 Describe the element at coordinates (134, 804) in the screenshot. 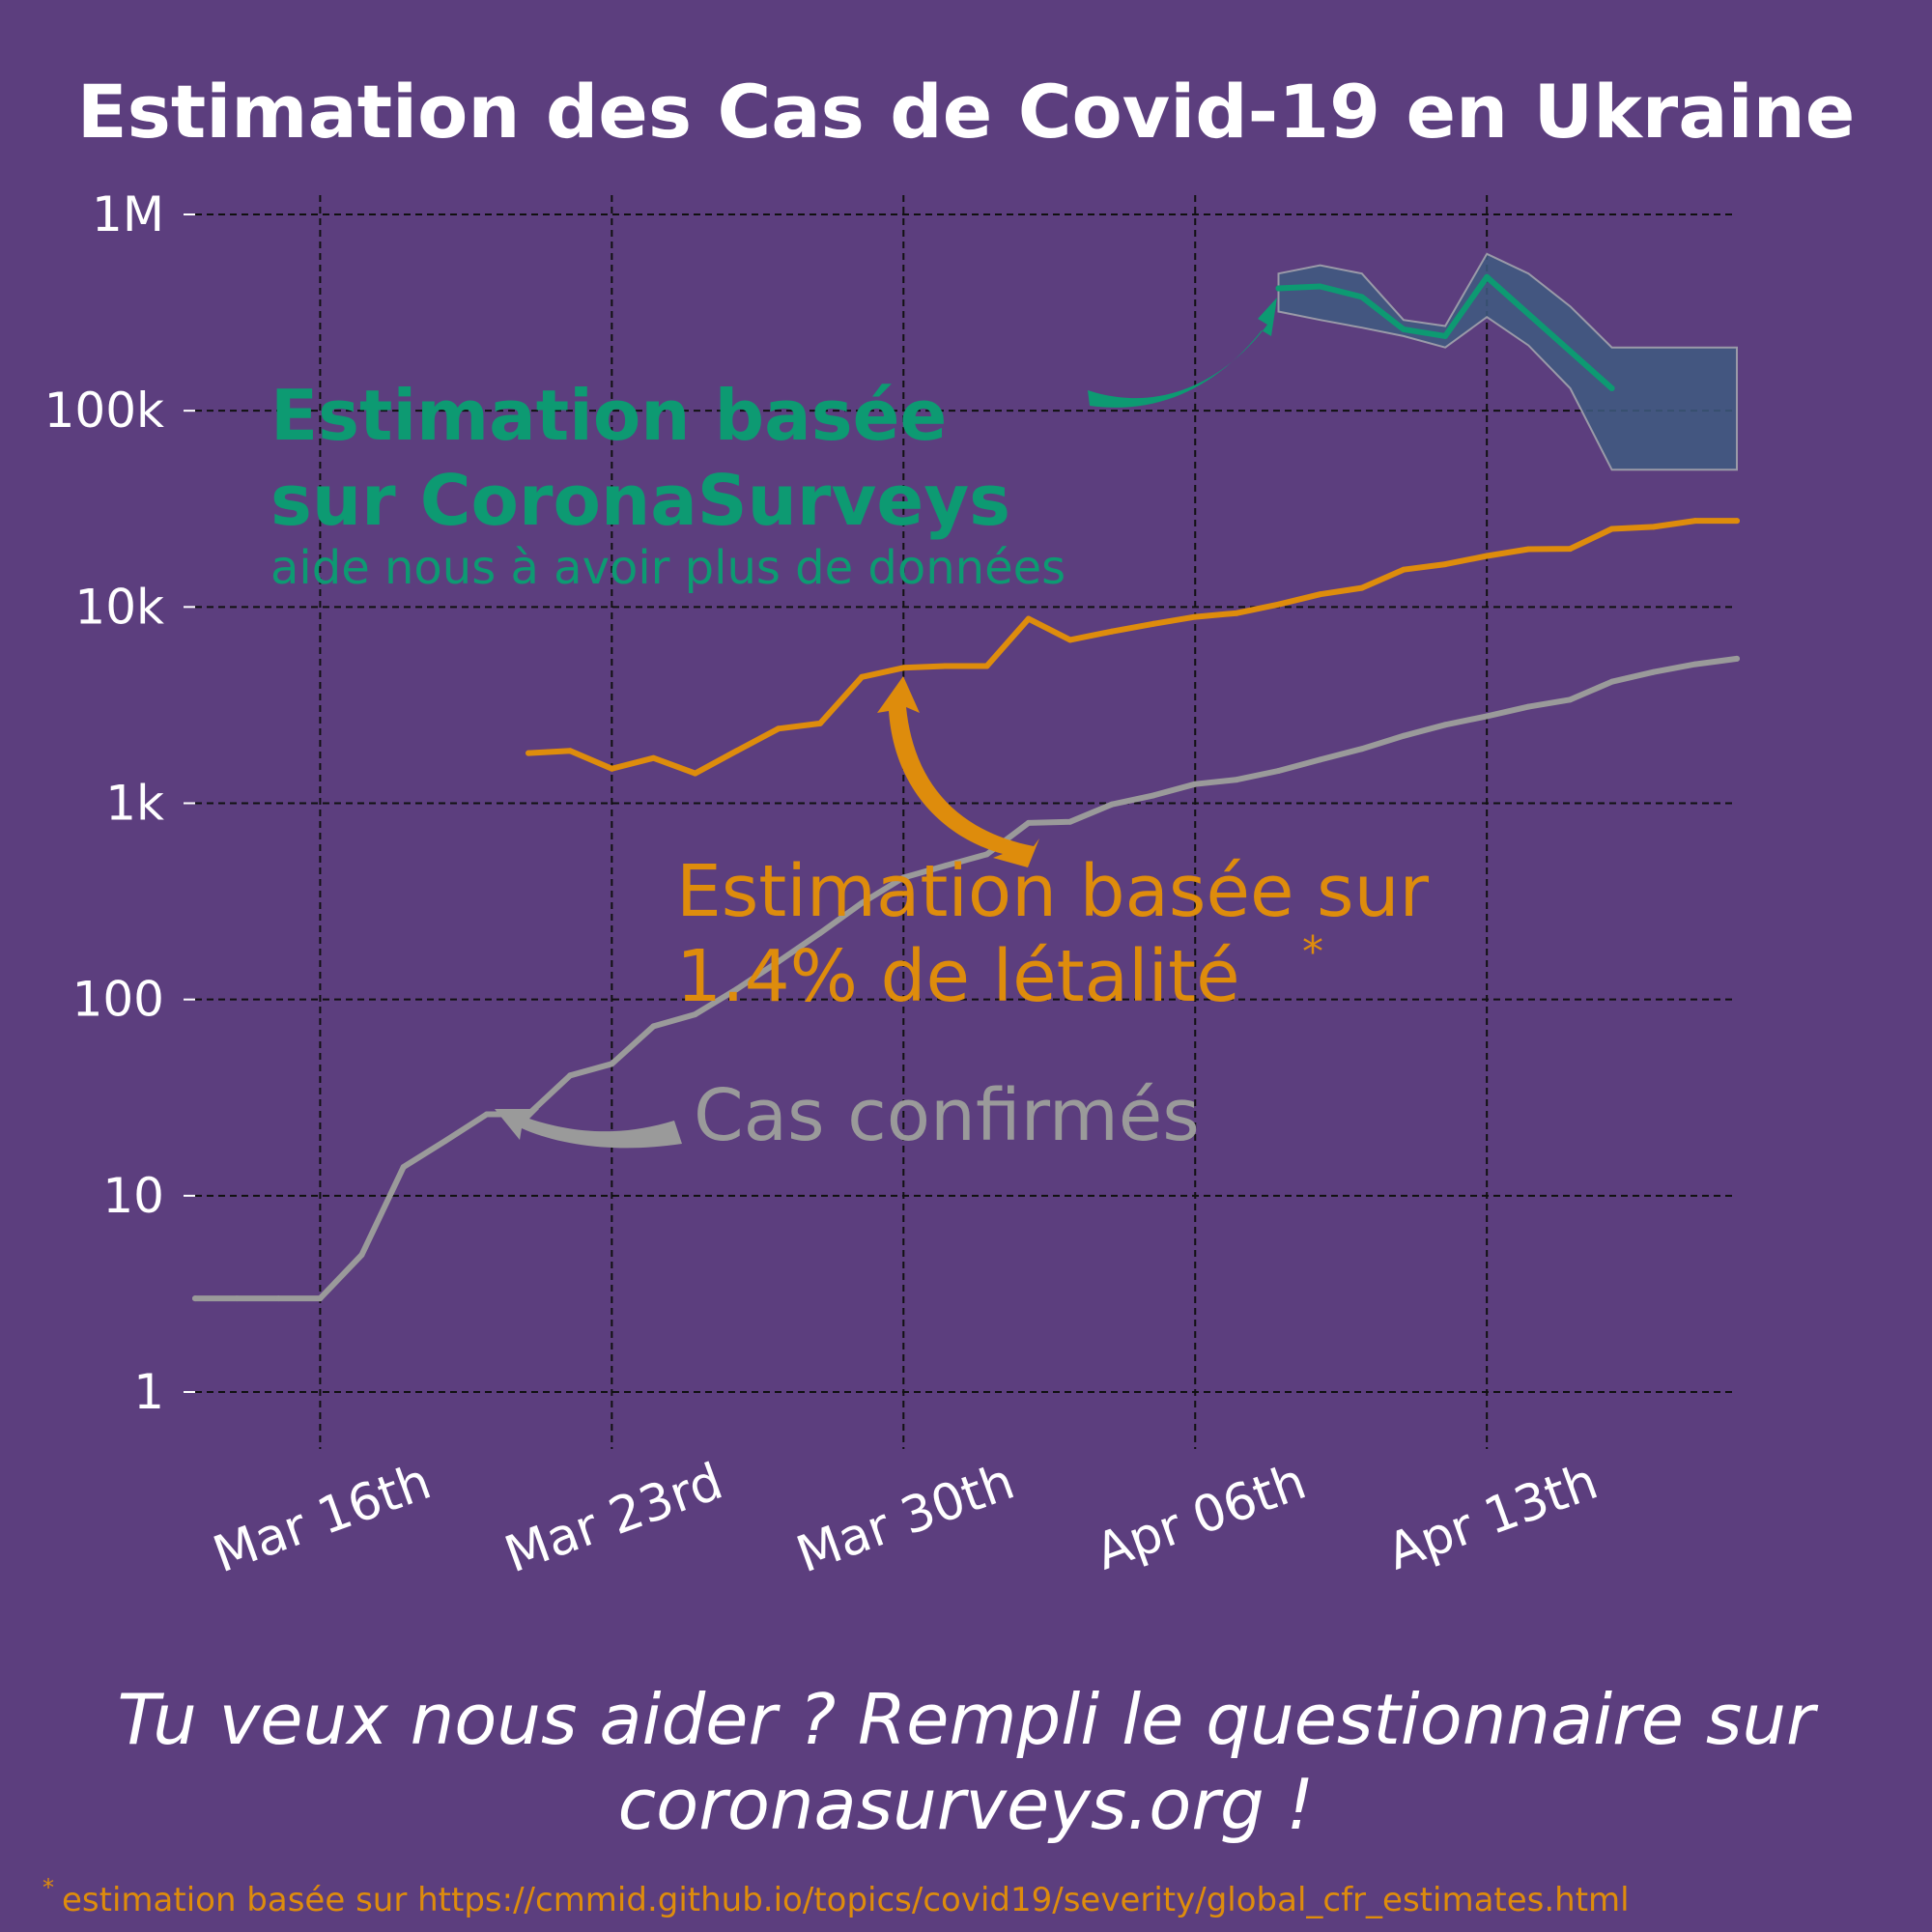

I see `y-tick-label: 1k` at that location.